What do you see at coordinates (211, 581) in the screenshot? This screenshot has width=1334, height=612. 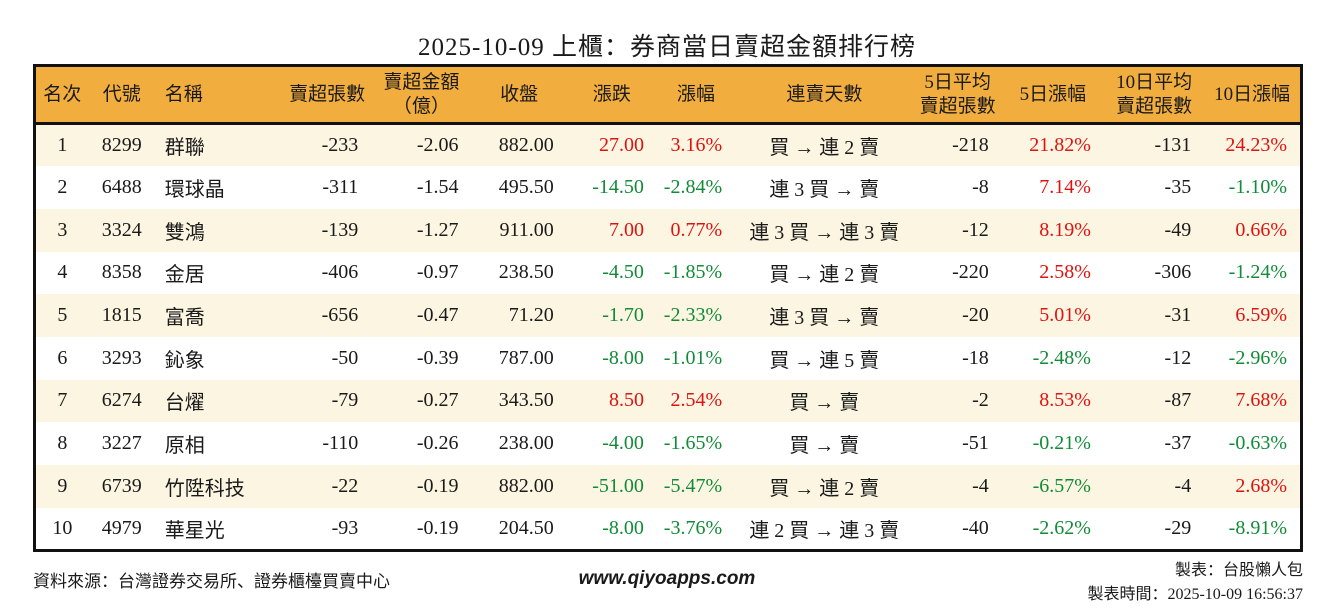 I see `data-source-note: 資料來源：台灣證券交易所、證券櫃檯買賣中心` at bounding box center [211, 581].